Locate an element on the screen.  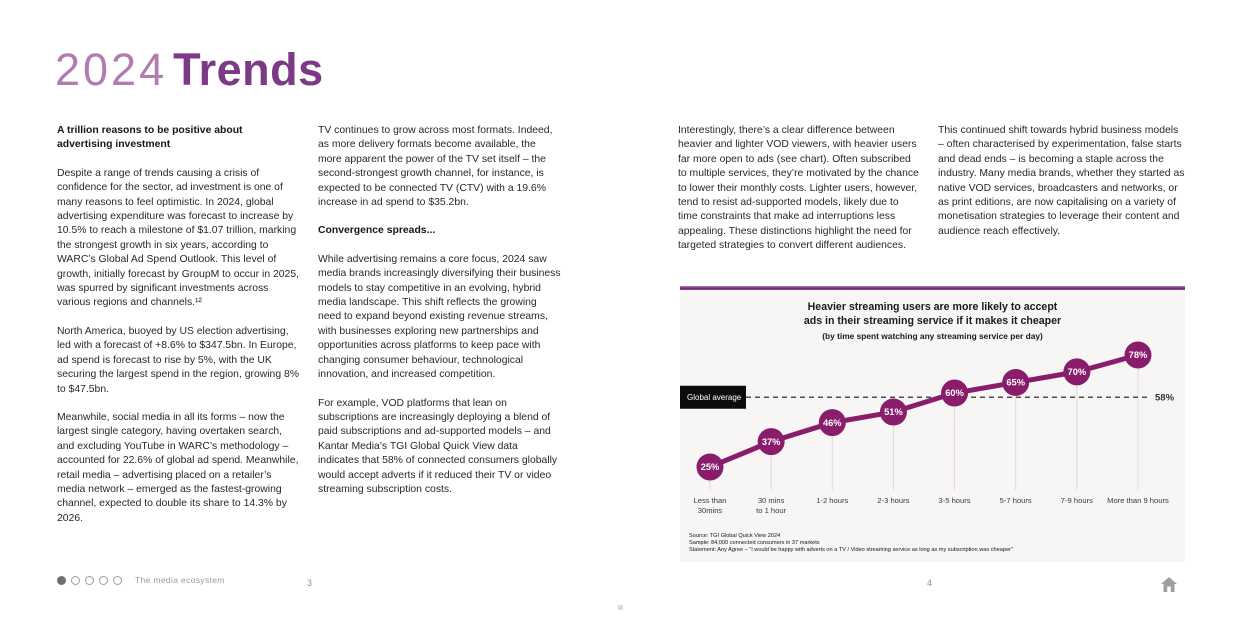
data-point-label: 60% is located at coordinates (954, 393).